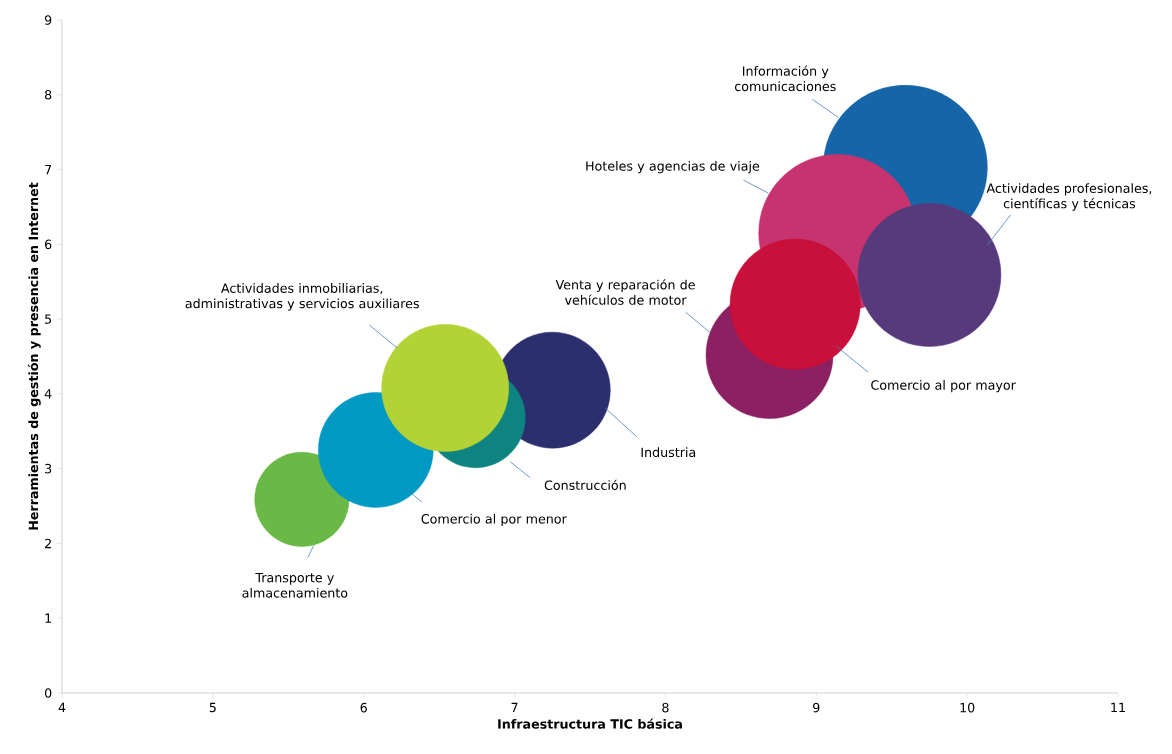 Image resolution: width=1172 pixels, height=754 pixels. I want to click on text: Hoteles y agencias de viaje, so click(673, 167).